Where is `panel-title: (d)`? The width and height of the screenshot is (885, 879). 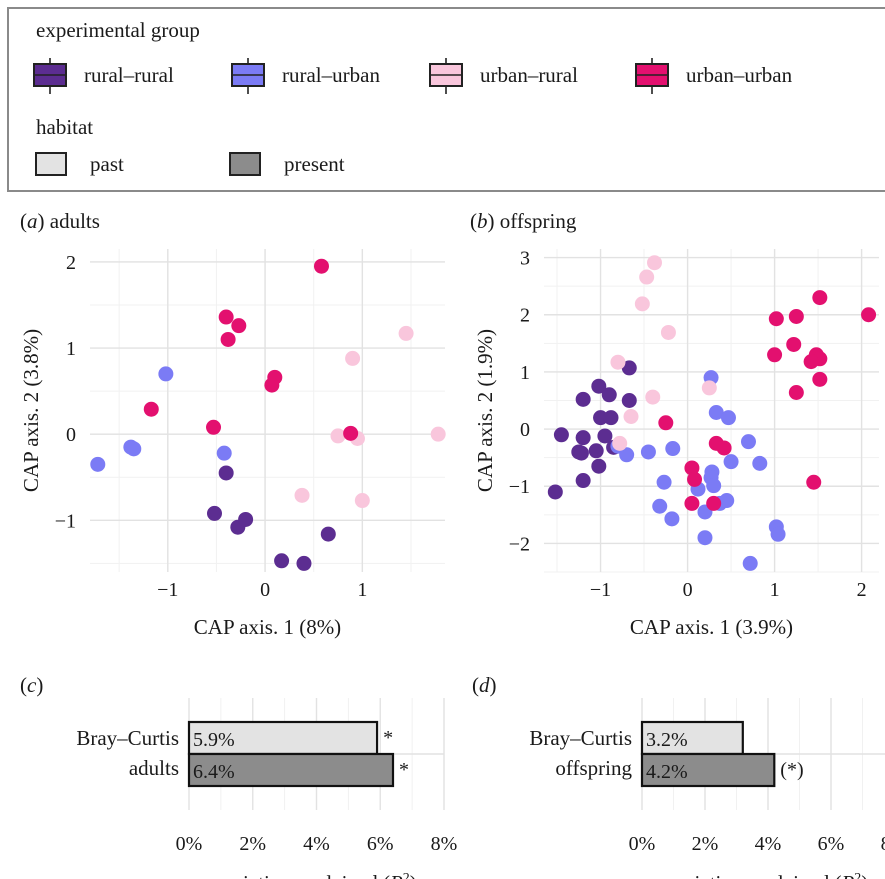
panel-title: (d) is located at coordinates (484, 685).